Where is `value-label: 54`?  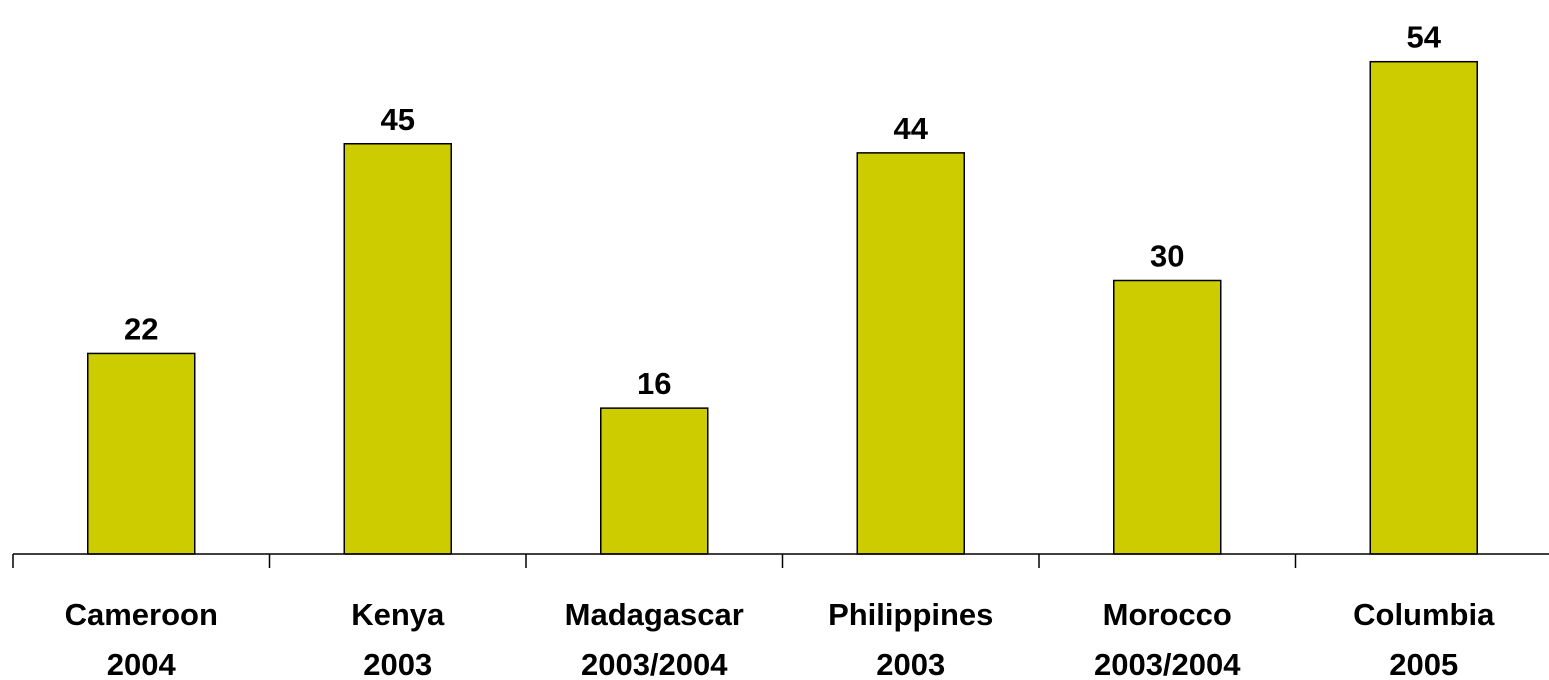 value-label: 54 is located at coordinates (1424, 37).